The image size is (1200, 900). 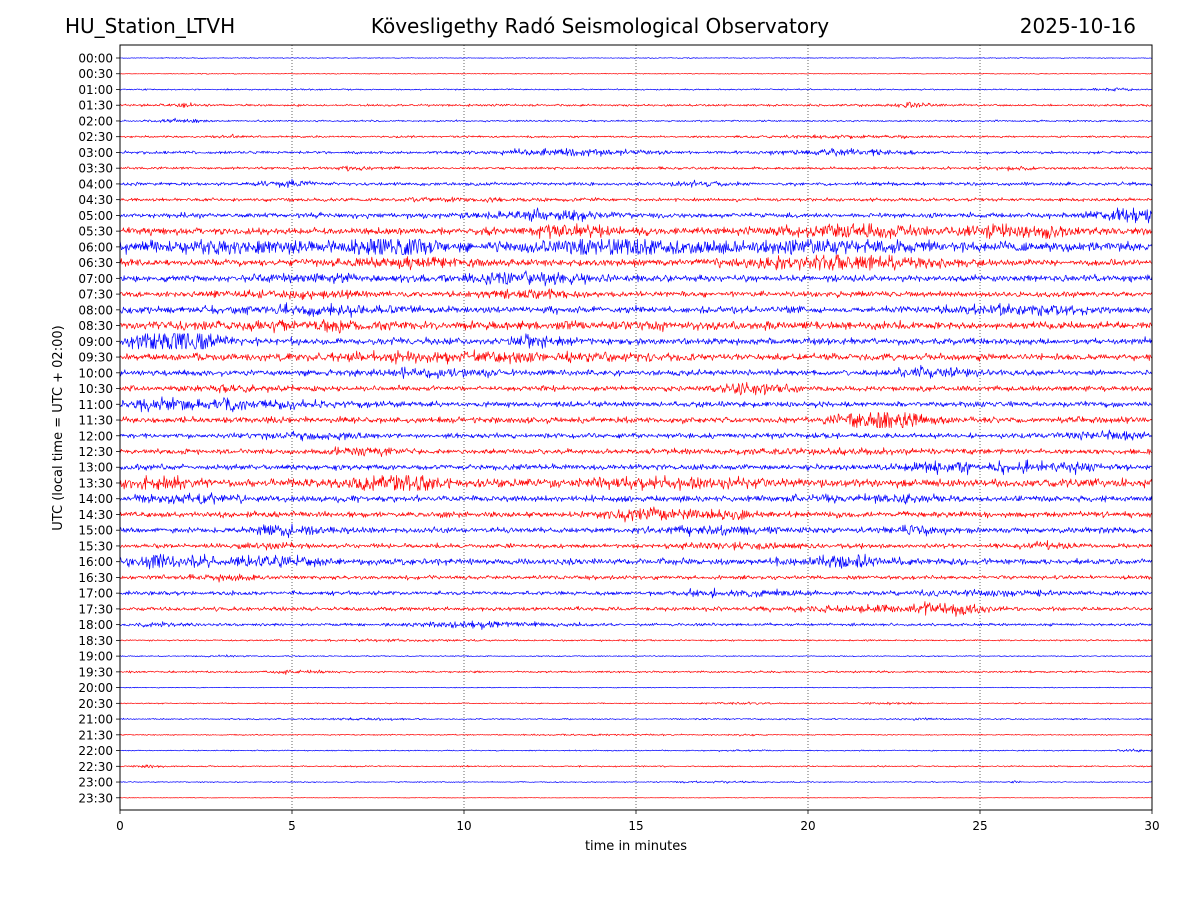 What do you see at coordinates (95, 59) in the screenshot?
I see `y-tick-label: 00:00` at bounding box center [95, 59].